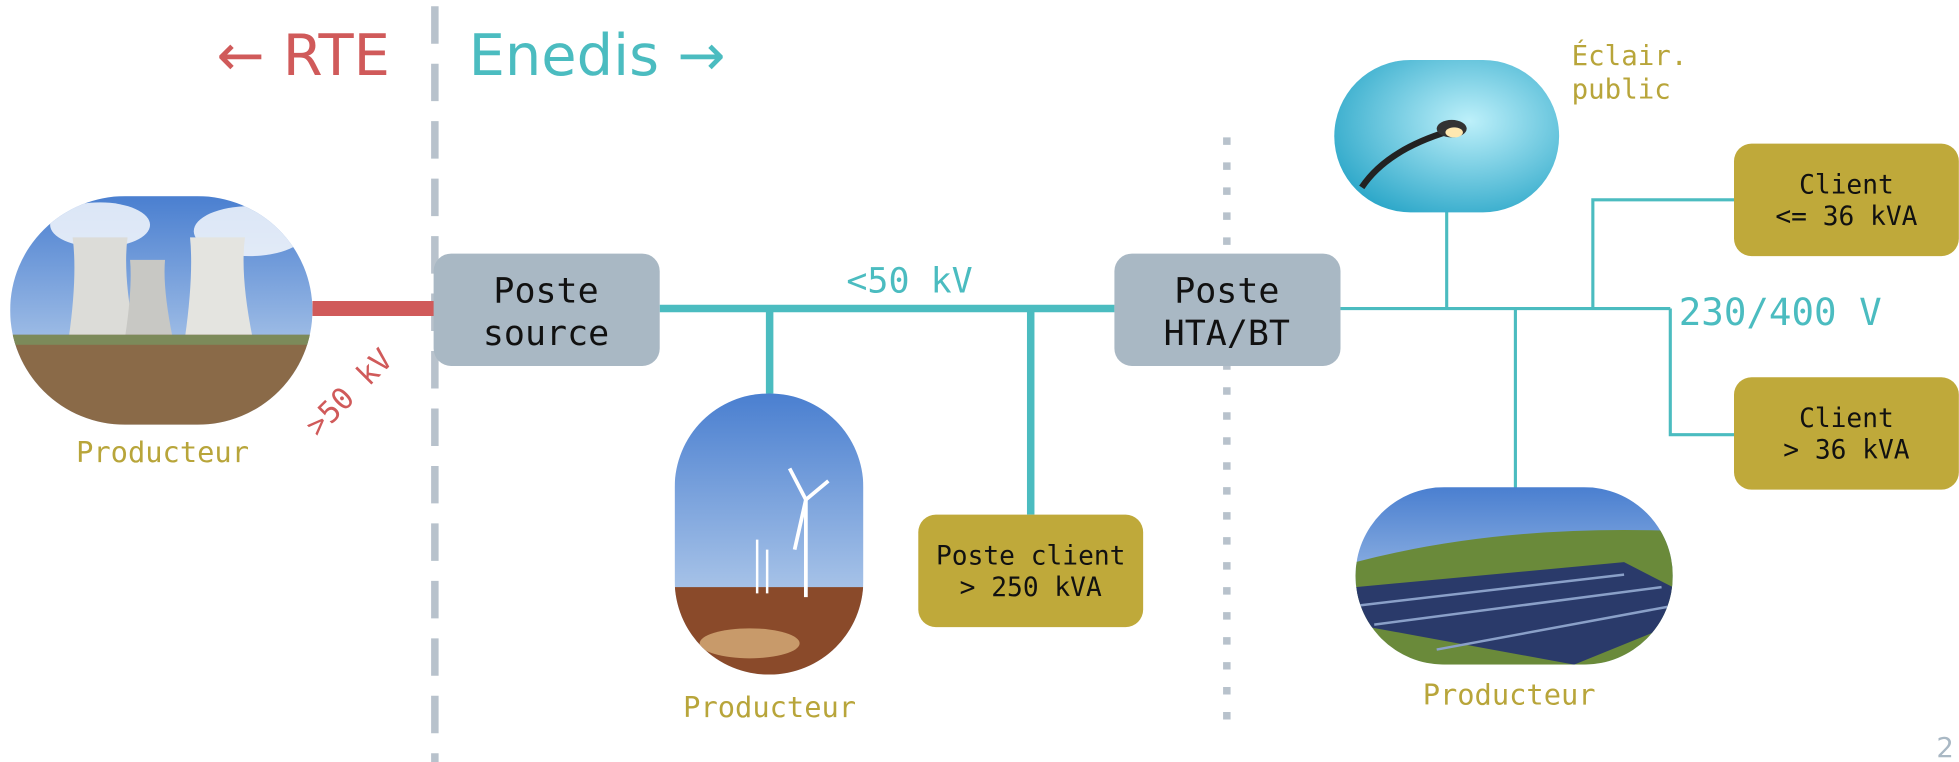 This screenshot has height=762, width=1959. I want to click on node-label: Poste client, so click(1030, 557).